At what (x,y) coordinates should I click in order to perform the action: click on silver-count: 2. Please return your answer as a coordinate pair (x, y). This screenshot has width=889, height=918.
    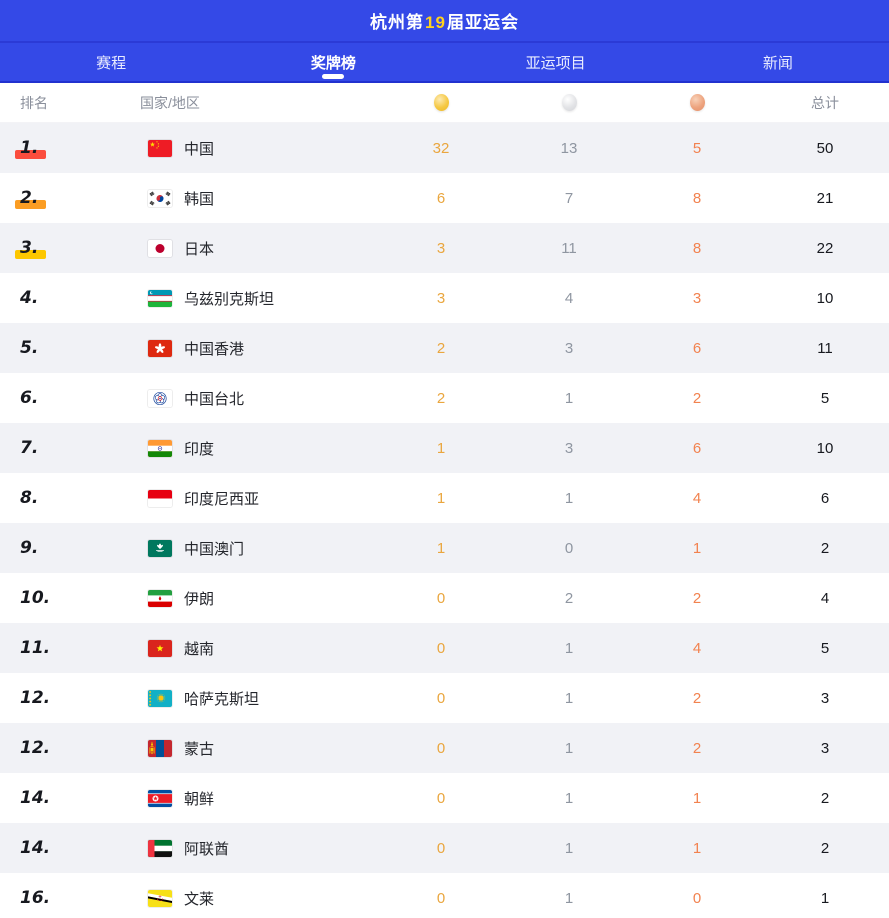
    Looking at the image, I should click on (569, 598).